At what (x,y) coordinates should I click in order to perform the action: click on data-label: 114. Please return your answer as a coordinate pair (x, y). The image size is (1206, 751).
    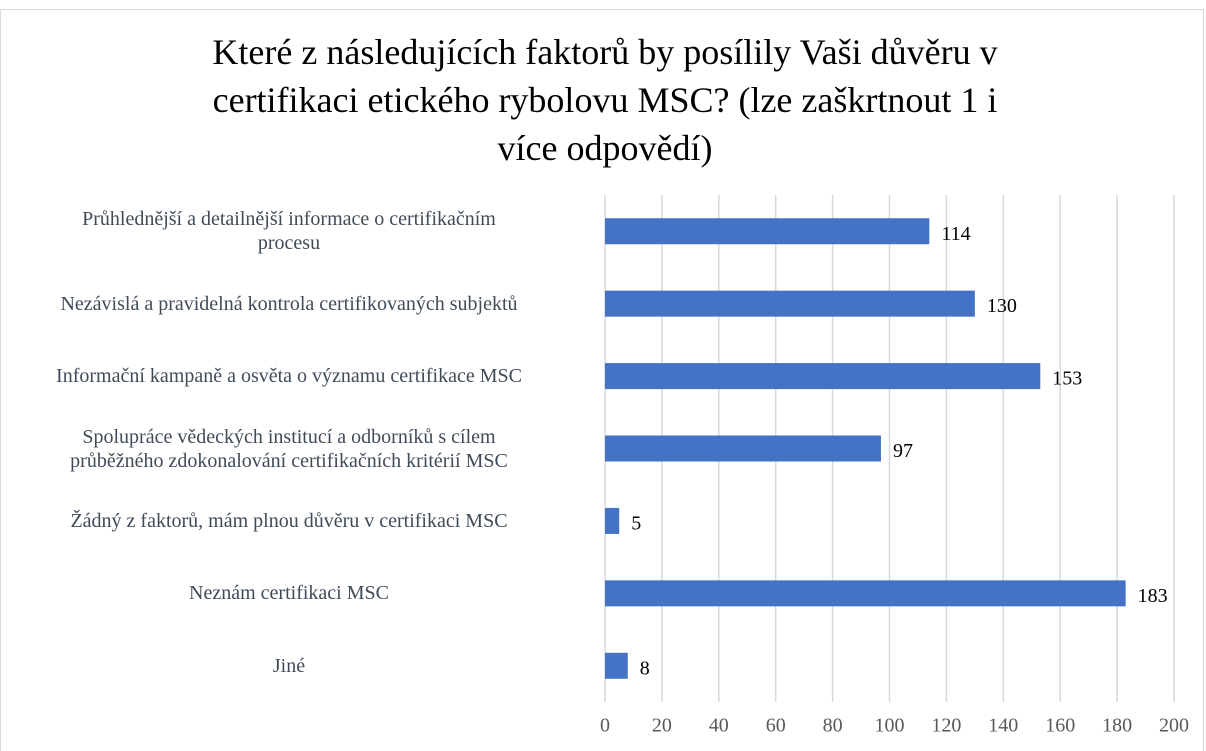
    Looking at the image, I should click on (955, 234).